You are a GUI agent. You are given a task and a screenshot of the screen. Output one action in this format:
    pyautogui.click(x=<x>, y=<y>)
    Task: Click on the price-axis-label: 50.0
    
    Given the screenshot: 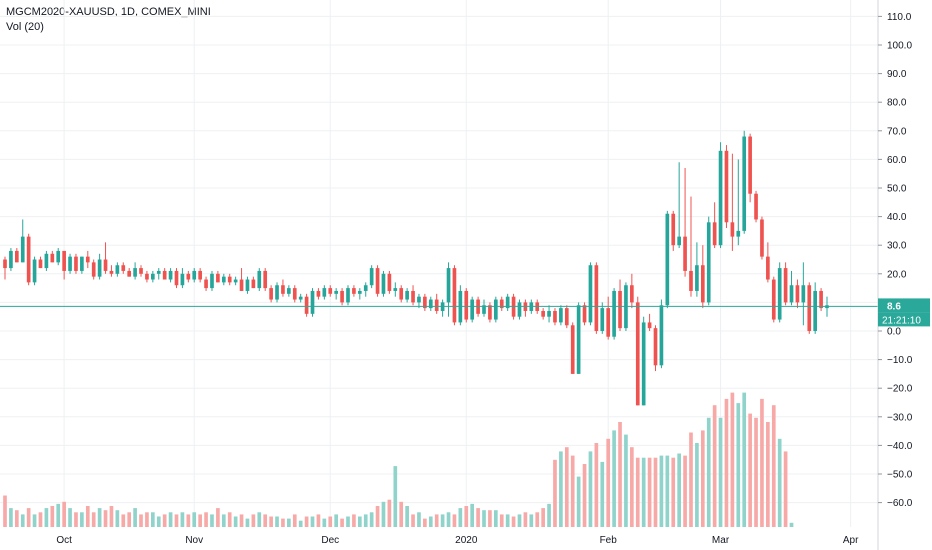 What is the action you would take?
    pyautogui.click(x=897, y=189)
    